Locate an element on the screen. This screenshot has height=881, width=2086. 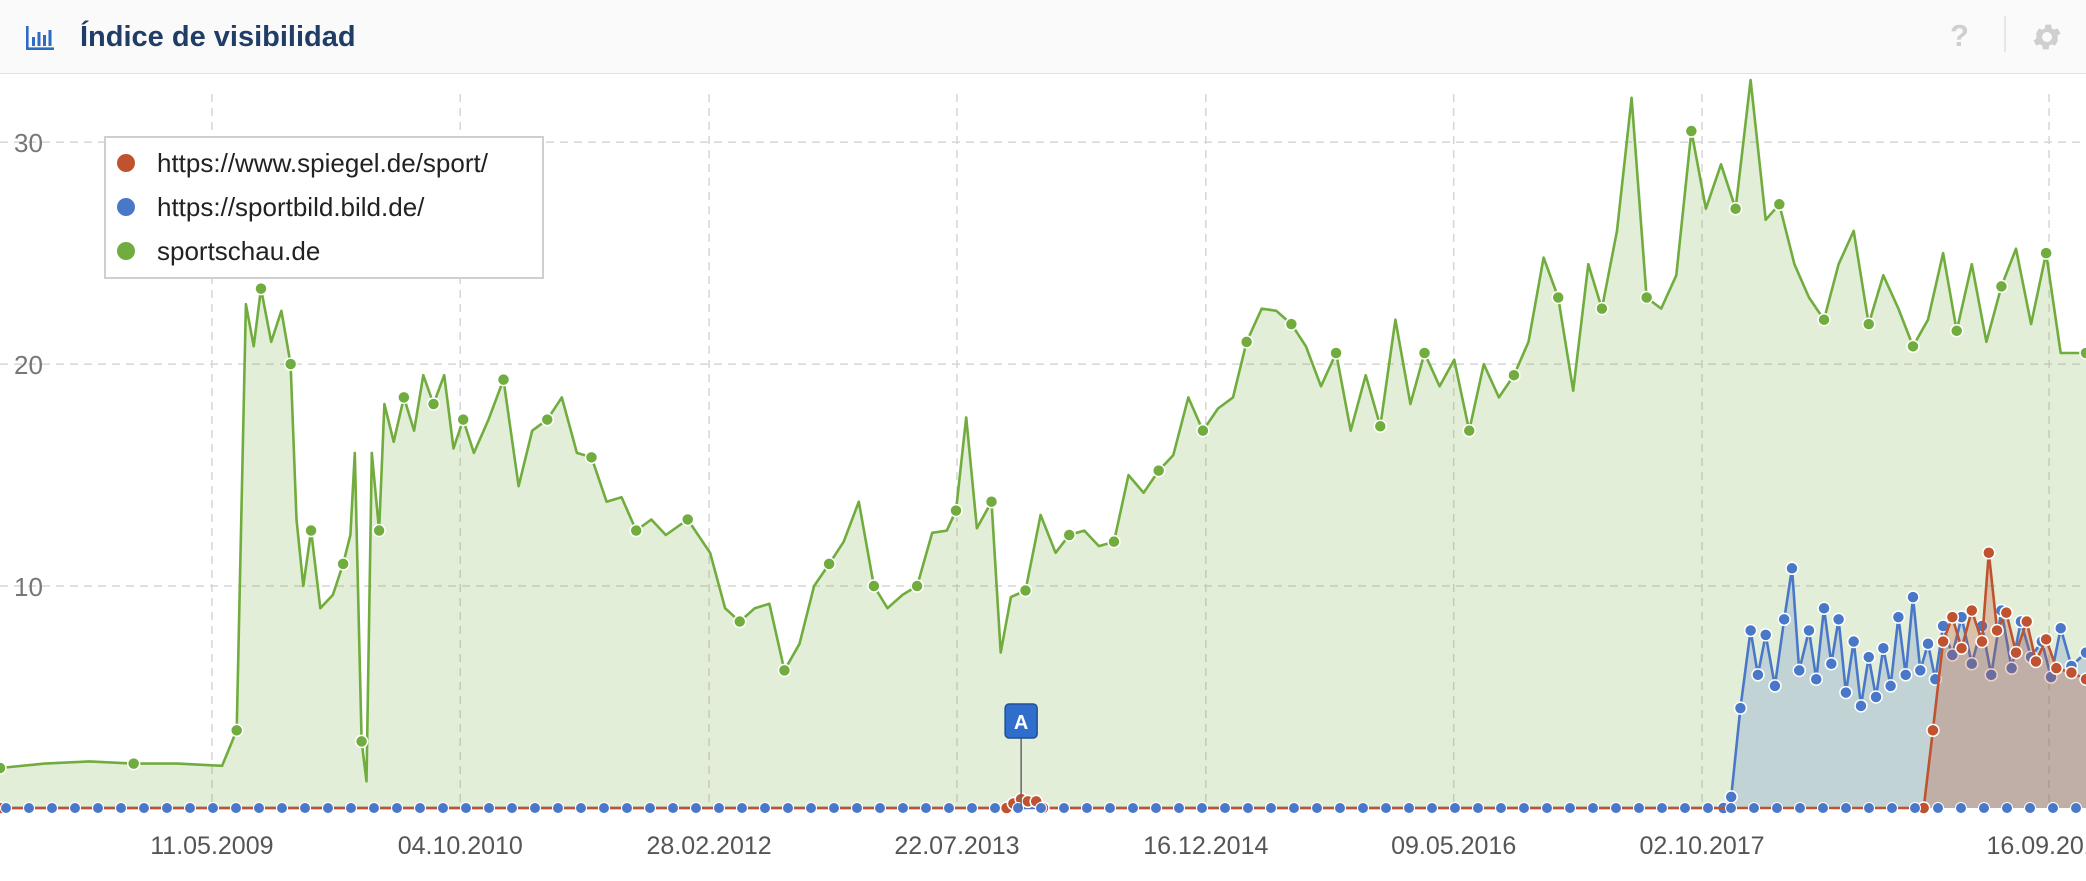
chart-header: Índice de visibilidad ? is located at coordinates (1043, 37).